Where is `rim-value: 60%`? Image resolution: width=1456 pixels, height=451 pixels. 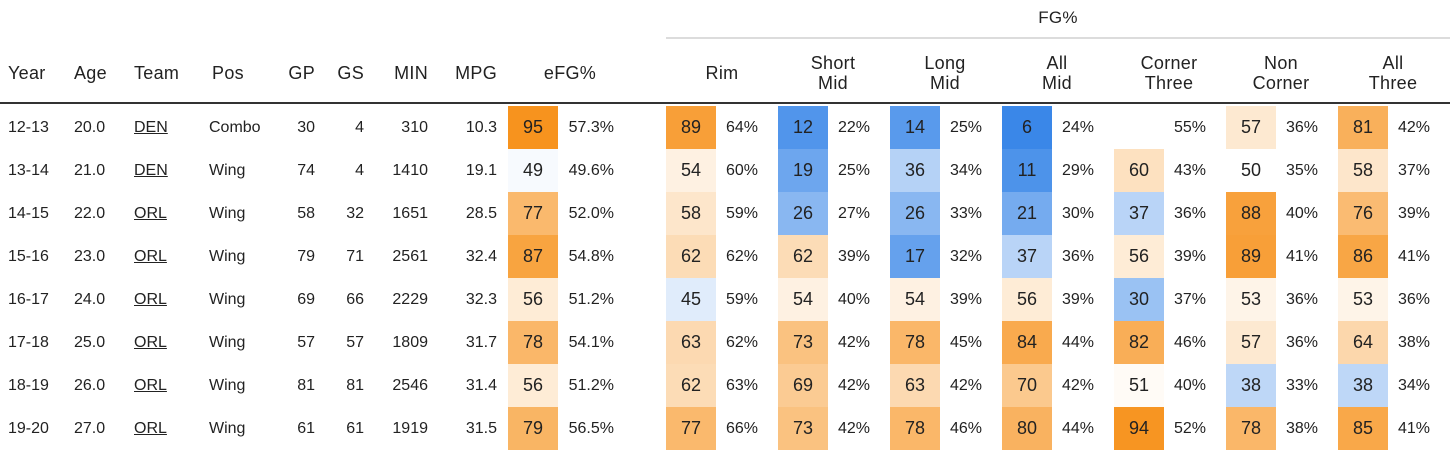
rim-value: 60% is located at coordinates (741, 170).